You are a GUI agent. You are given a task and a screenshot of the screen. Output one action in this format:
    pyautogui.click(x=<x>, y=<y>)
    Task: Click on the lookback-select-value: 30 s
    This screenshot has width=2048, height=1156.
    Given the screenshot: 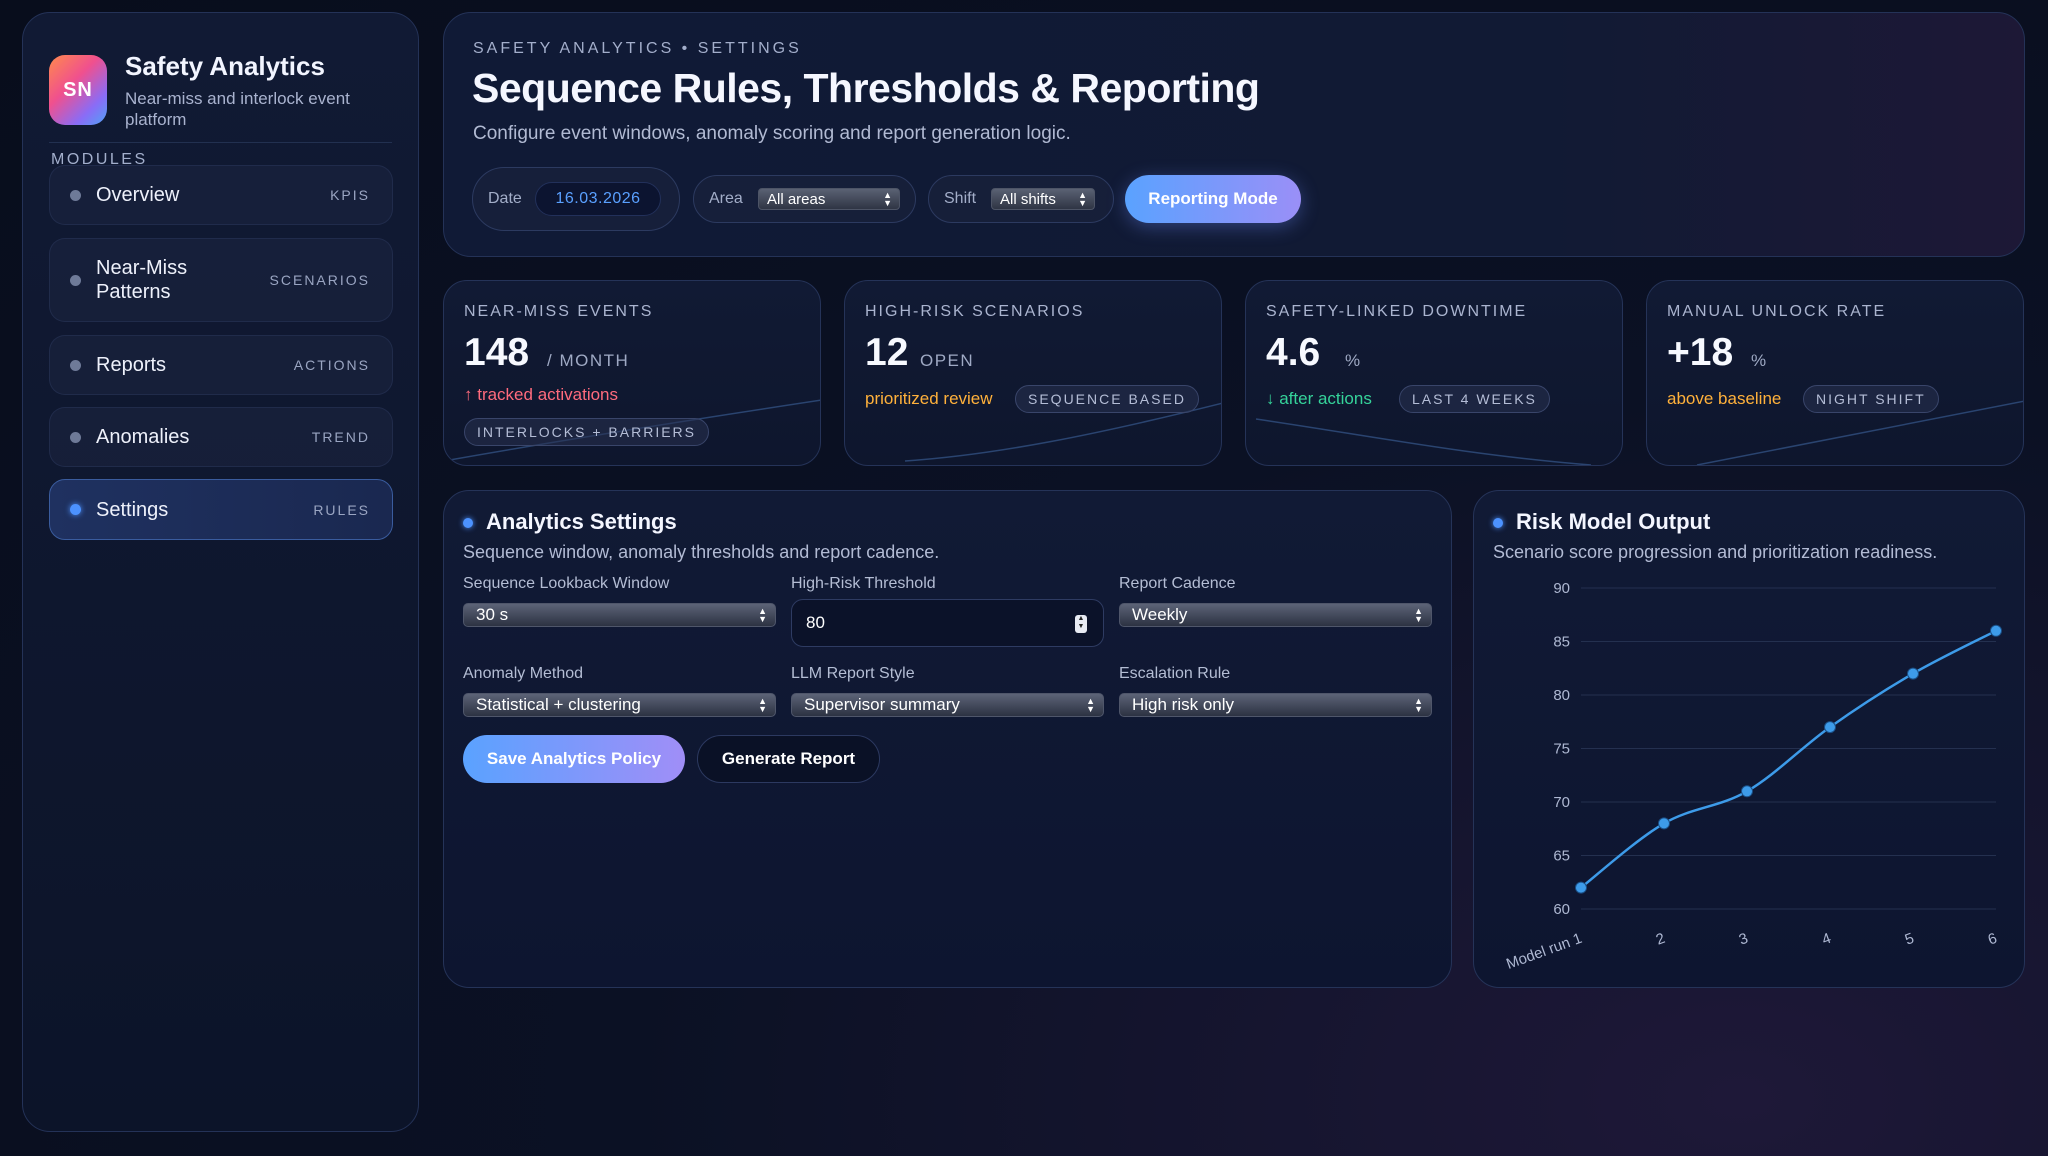 What is the action you would take?
    pyautogui.click(x=492, y=614)
    